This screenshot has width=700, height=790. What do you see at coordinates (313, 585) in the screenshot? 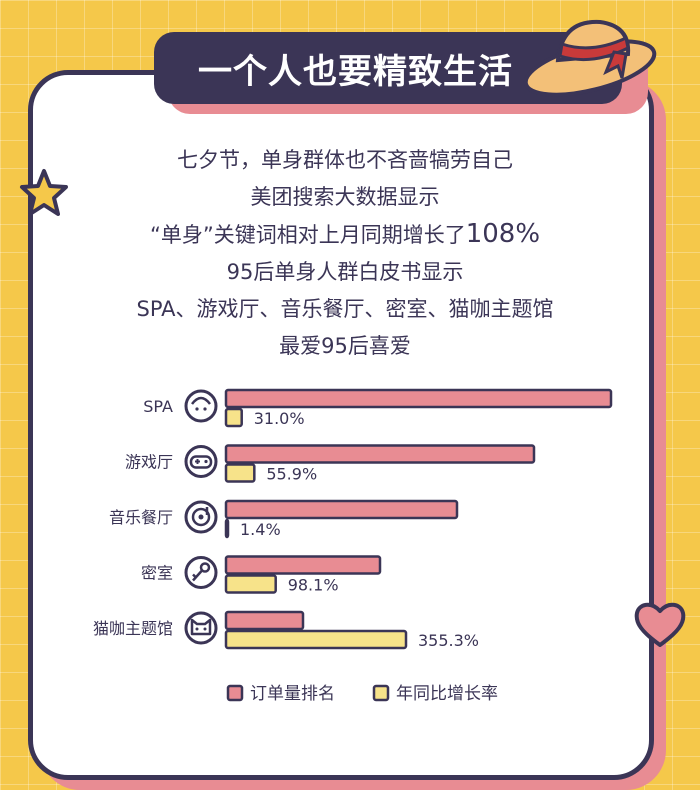
I see `growth-value-label-3: 98.1%` at bounding box center [313, 585].